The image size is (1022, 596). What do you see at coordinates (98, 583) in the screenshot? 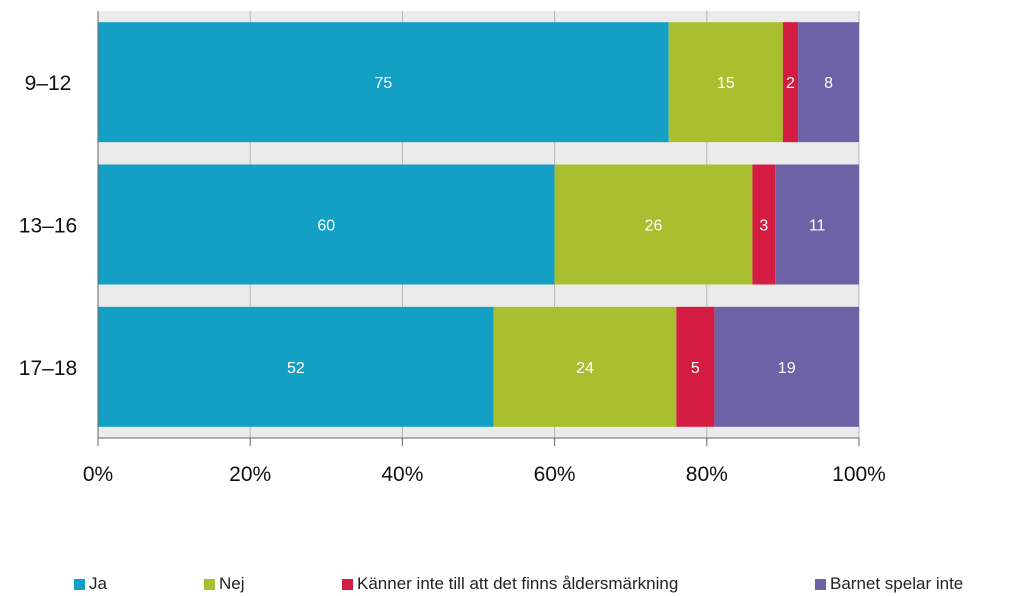
I see `legend-label: Ja` at bounding box center [98, 583].